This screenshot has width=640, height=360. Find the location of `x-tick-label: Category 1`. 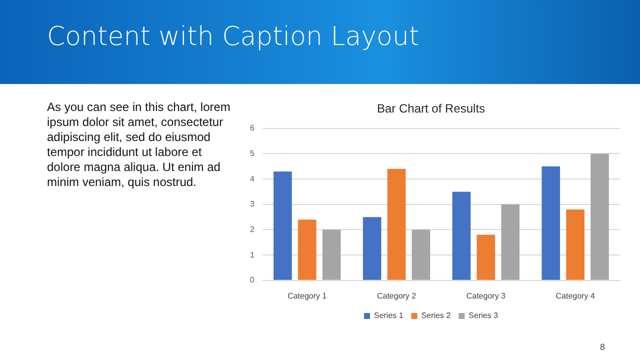

x-tick-label: Category 1 is located at coordinates (308, 295).